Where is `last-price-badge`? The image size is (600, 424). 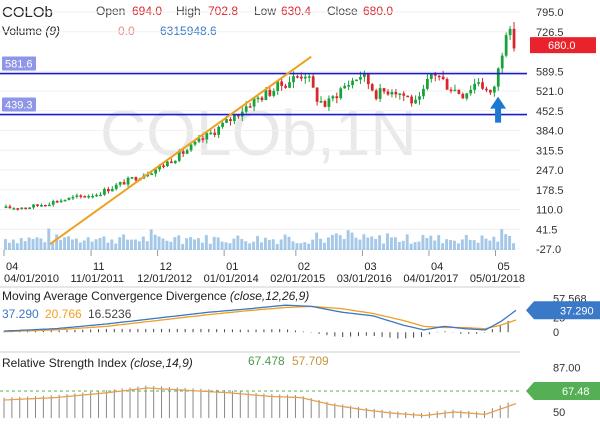 last-price-badge is located at coordinates (563, 45).